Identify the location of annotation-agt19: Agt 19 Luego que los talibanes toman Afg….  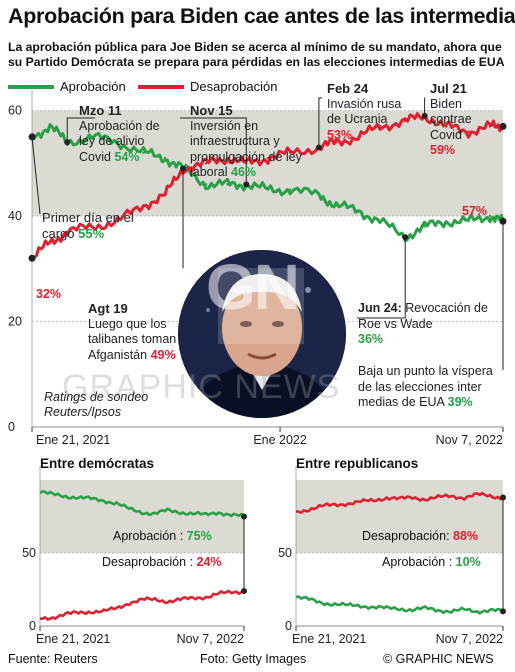
(138, 332).